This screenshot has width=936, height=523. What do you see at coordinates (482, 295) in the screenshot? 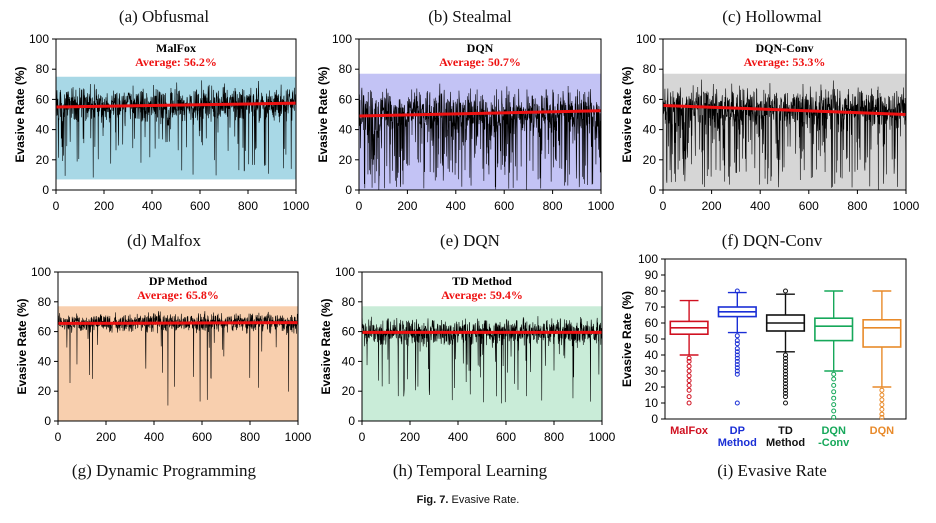
I see `average-label: Average: 59.4%` at bounding box center [482, 295].